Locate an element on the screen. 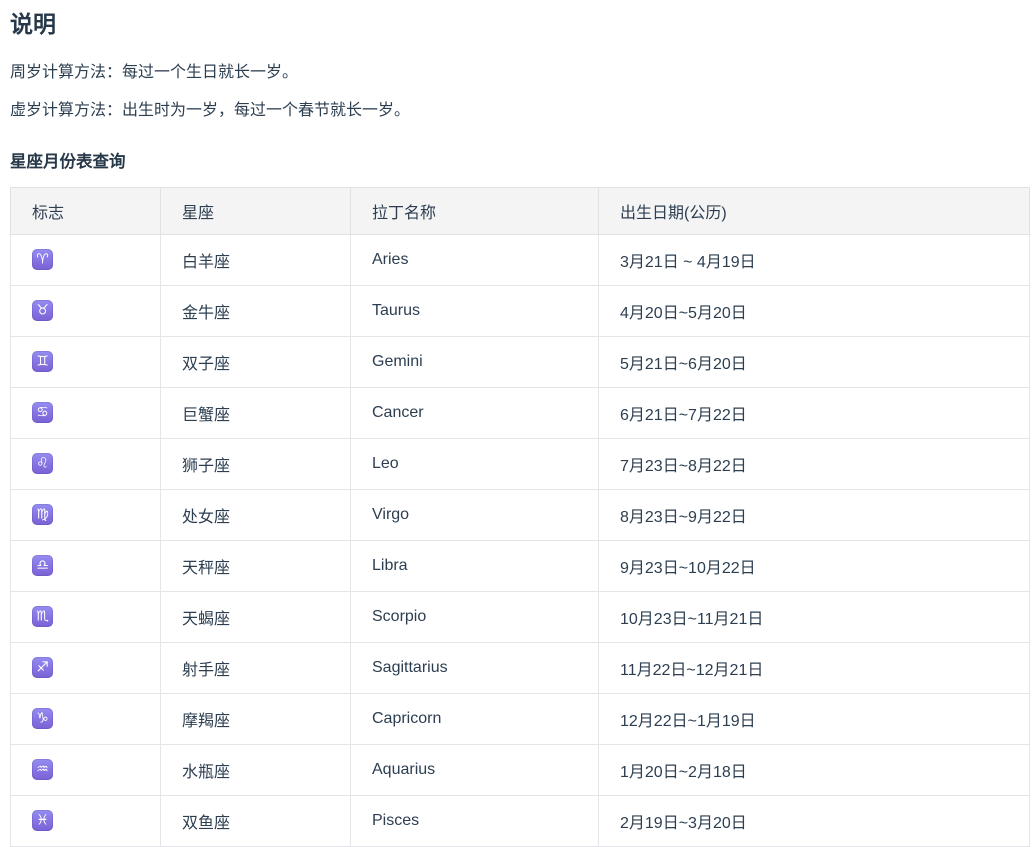 The image size is (1035, 847). latin-name-cell: Libra is located at coordinates (474, 565).